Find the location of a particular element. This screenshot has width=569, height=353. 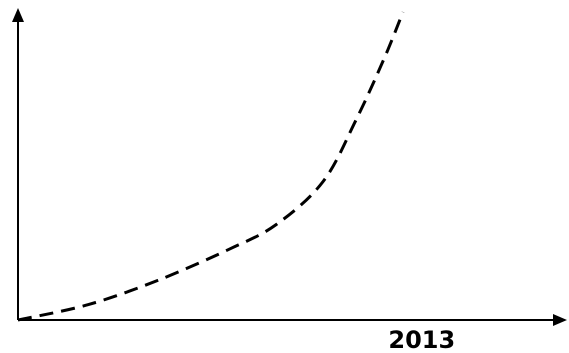

x-axis-arrow-icon is located at coordinates (560, 320).